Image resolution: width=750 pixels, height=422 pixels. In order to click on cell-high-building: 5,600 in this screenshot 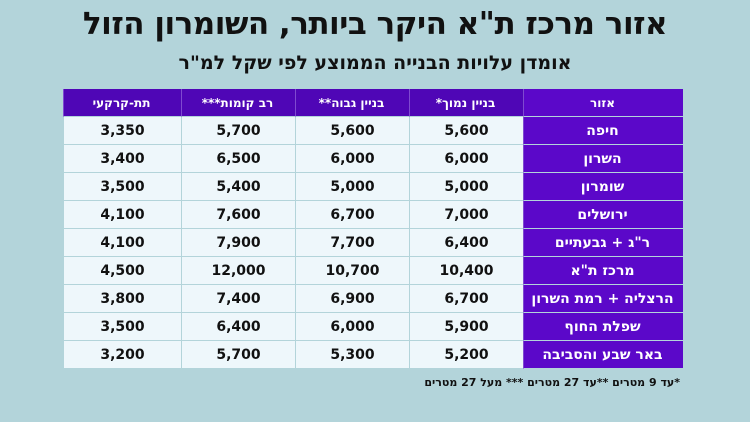, I will do `click(352, 131)`.